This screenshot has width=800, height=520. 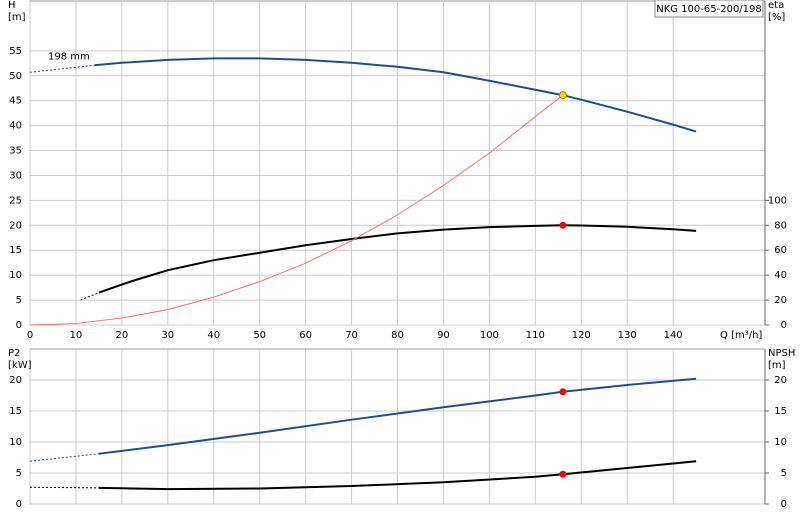 What do you see at coordinates (781, 353) in the screenshot?
I see `y2-label: NPSH` at bounding box center [781, 353].